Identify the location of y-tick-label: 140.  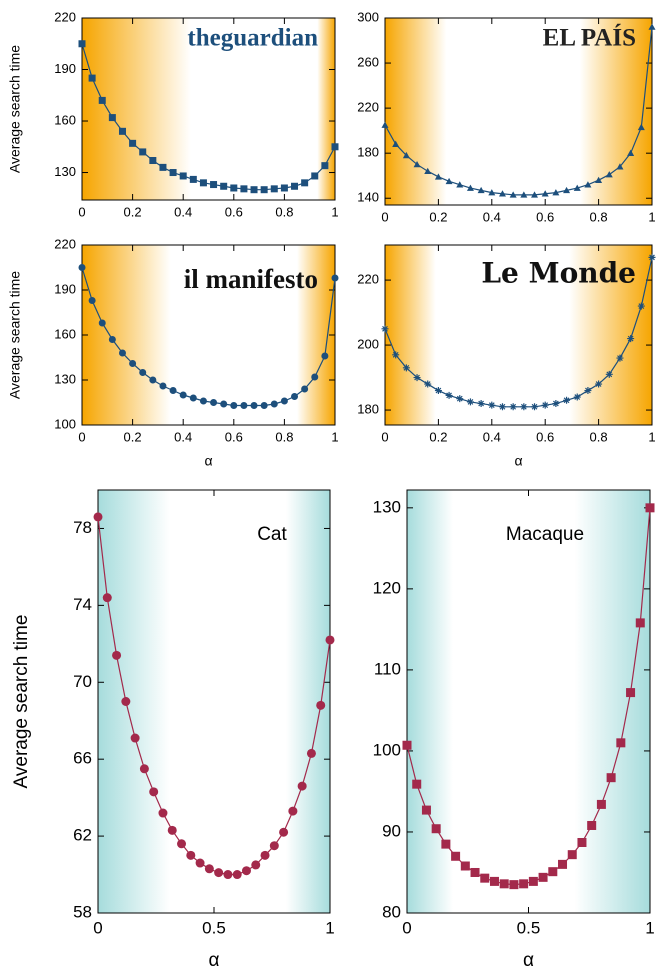
(368, 197).